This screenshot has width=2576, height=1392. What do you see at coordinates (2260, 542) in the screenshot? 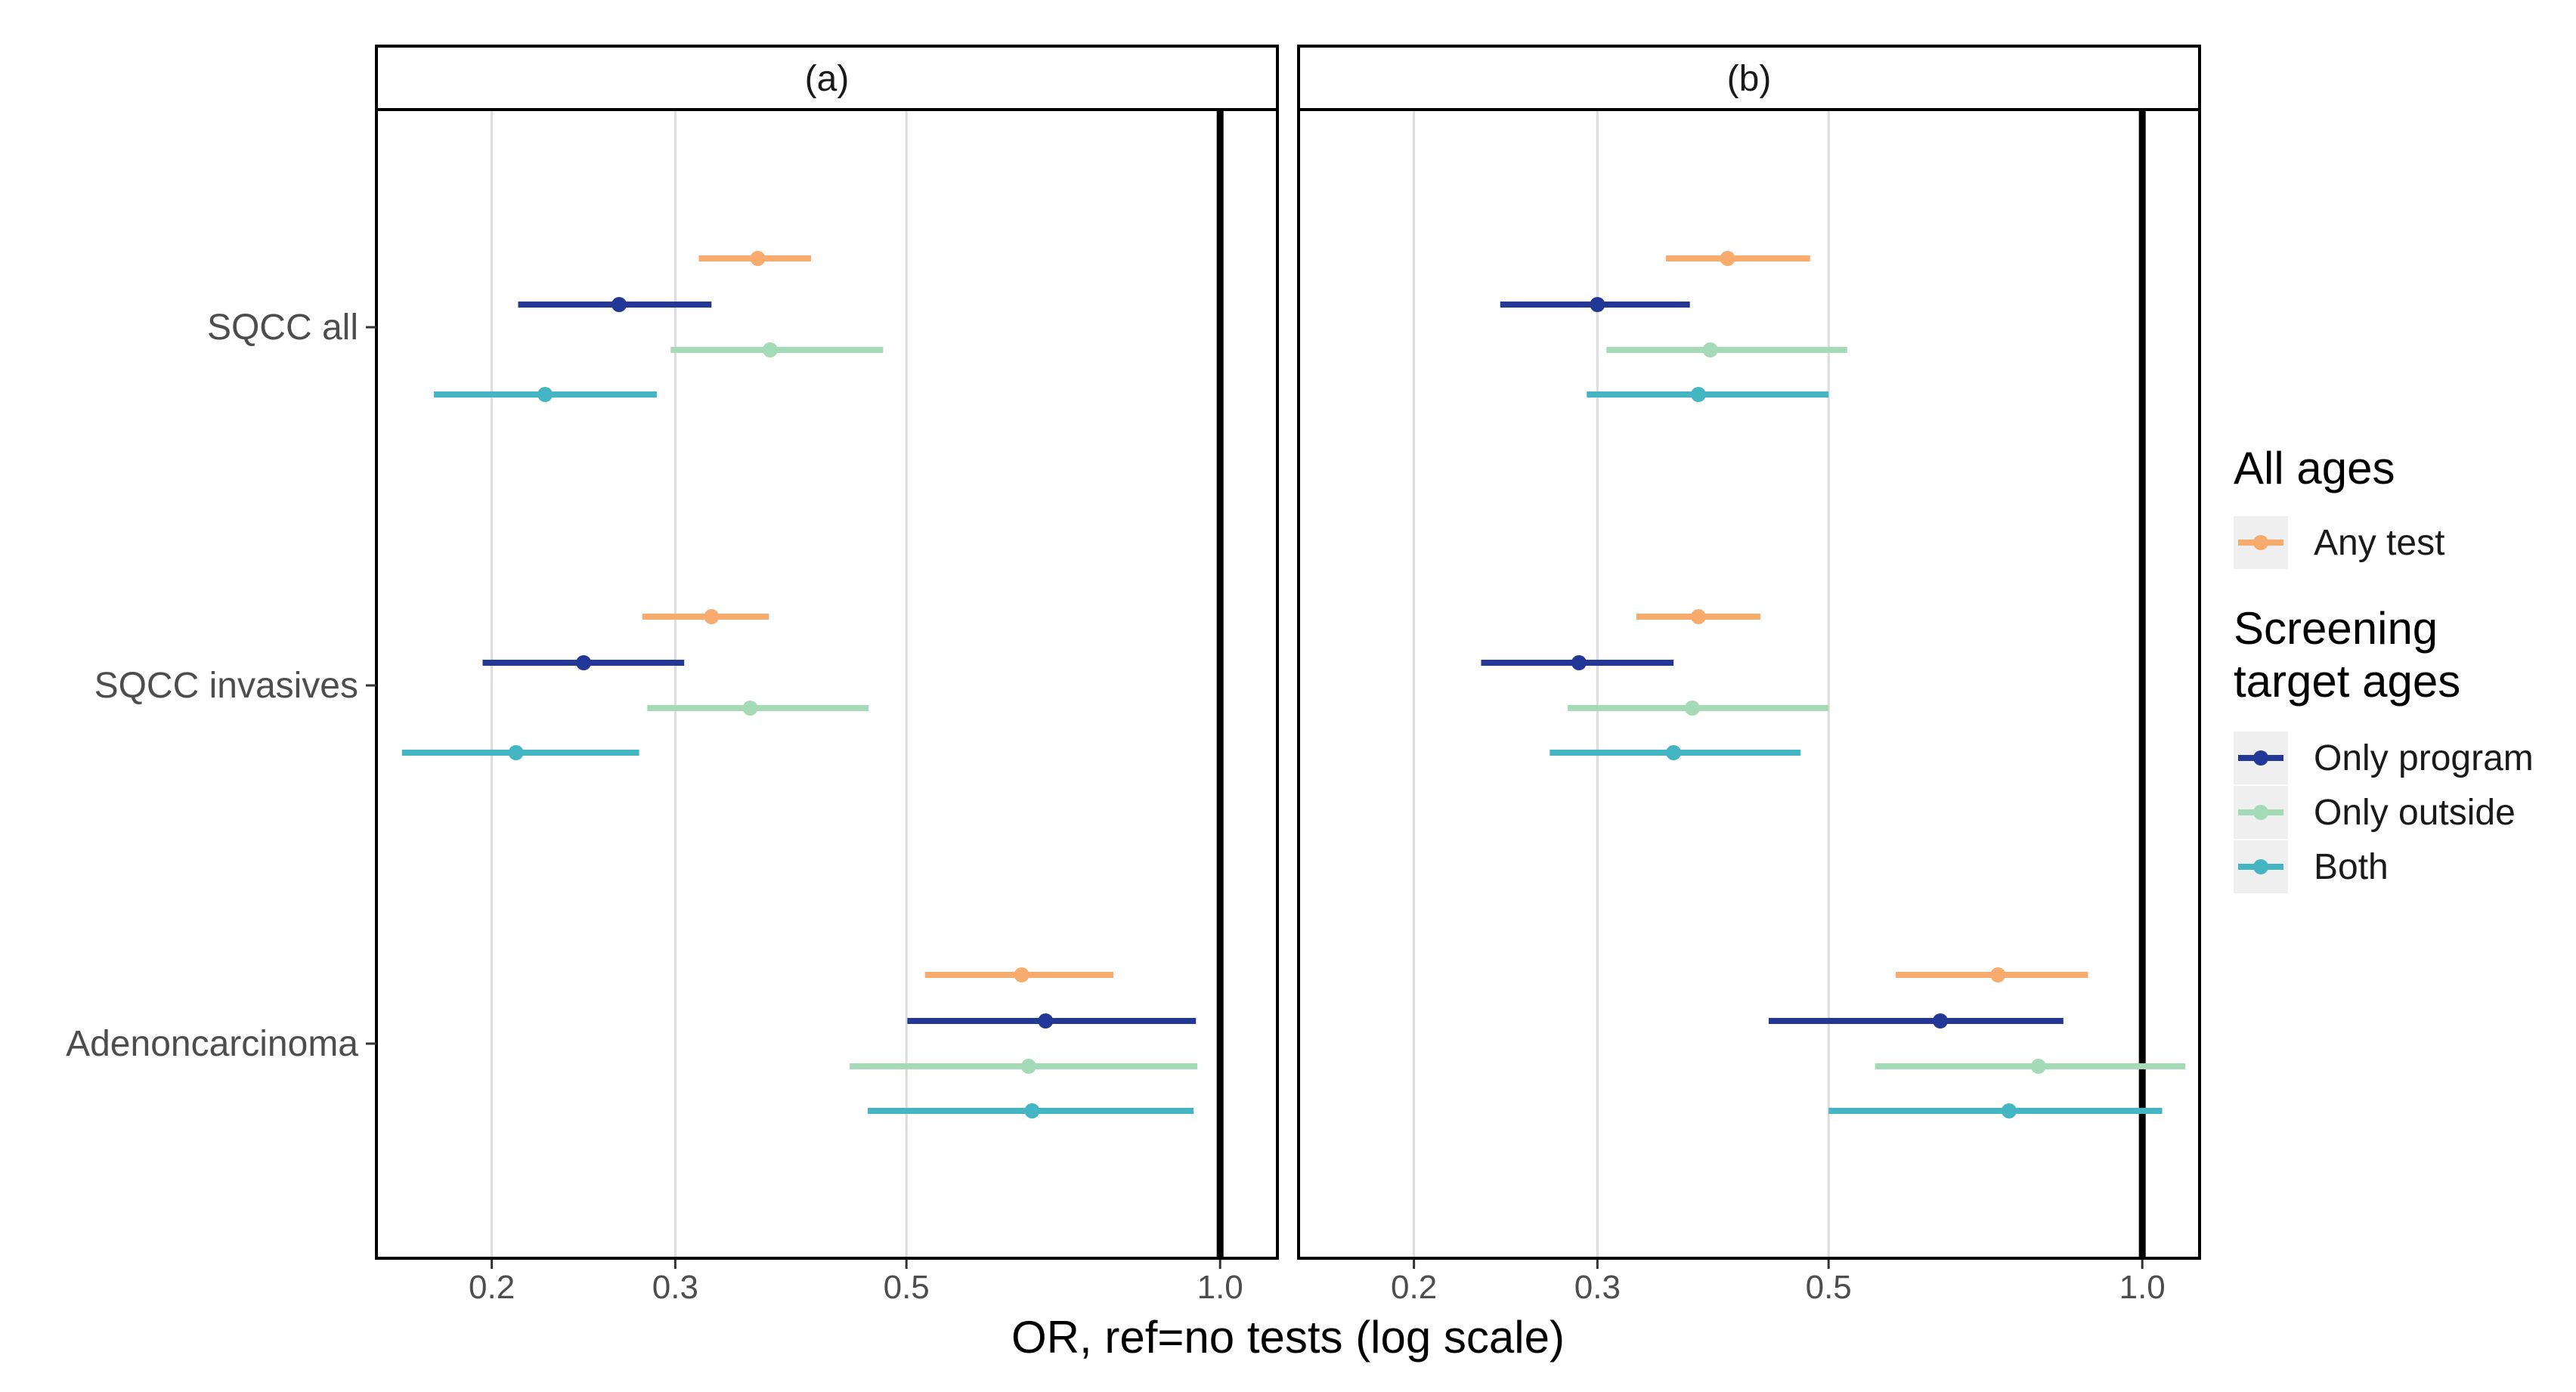
I see `legend-key-point-any` at bounding box center [2260, 542].